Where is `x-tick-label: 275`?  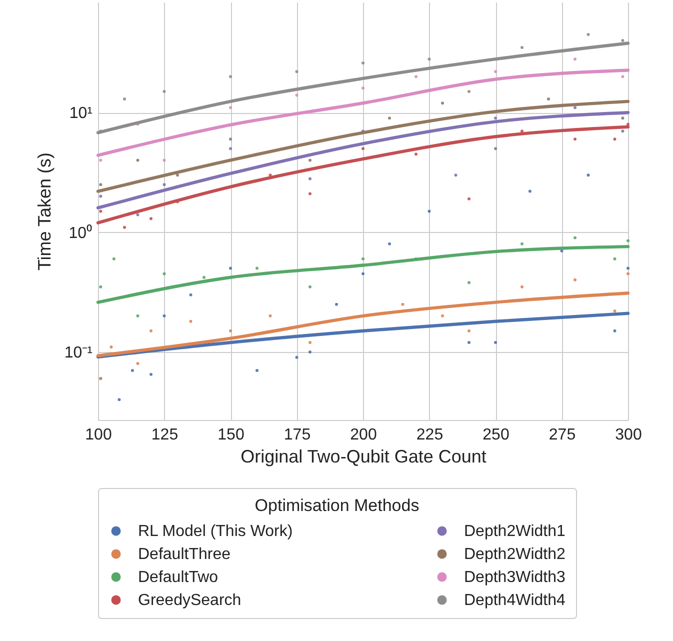
x-tick-label: 275 is located at coordinates (562, 435).